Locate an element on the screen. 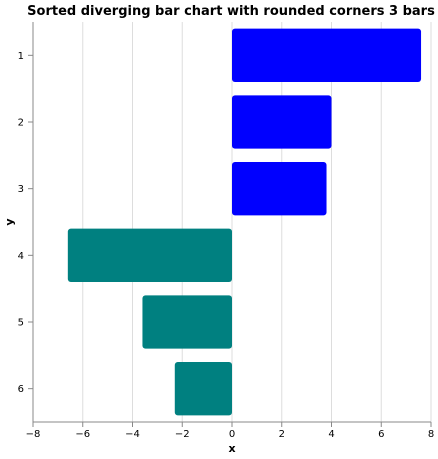 This screenshot has height=459, width=438. y-axis-title: y is located at coordinates (9, 221).